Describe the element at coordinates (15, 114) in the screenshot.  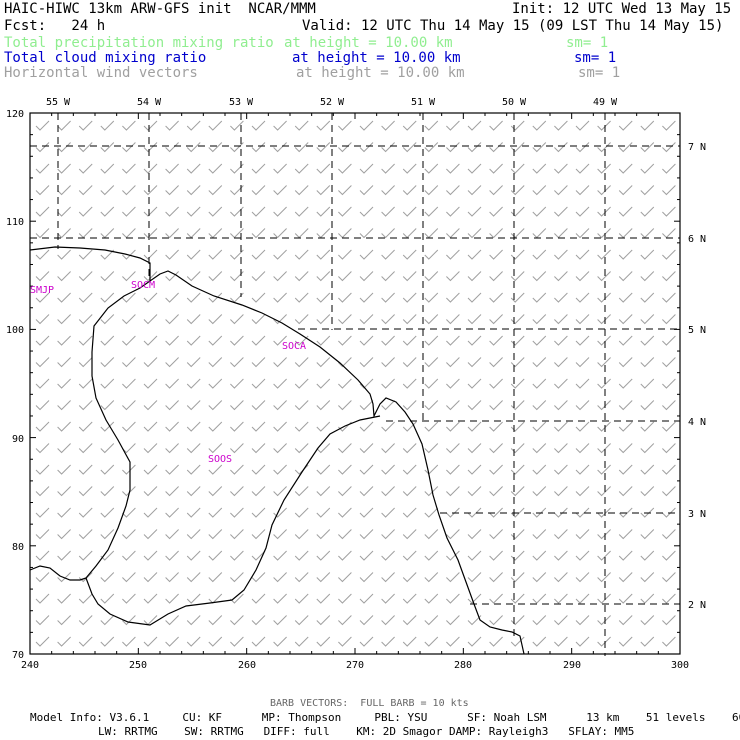
I see `y-tick-label: 120` at that location.